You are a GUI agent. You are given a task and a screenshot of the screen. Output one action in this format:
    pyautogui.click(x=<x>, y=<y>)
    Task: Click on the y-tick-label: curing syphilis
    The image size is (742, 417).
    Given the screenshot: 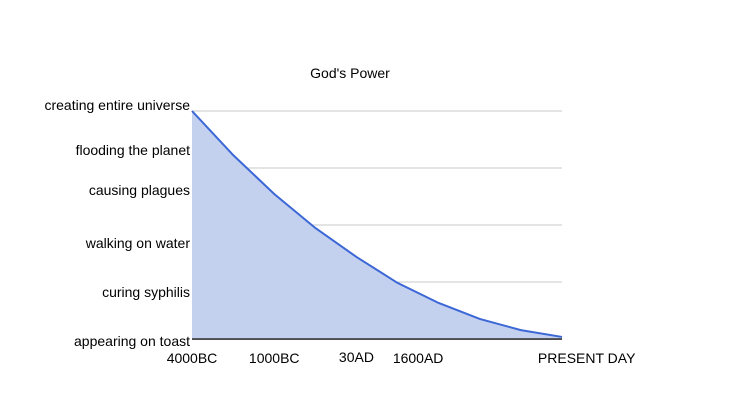 What is the action you would take?
    pyautogui.click(x=146, y=292)
    